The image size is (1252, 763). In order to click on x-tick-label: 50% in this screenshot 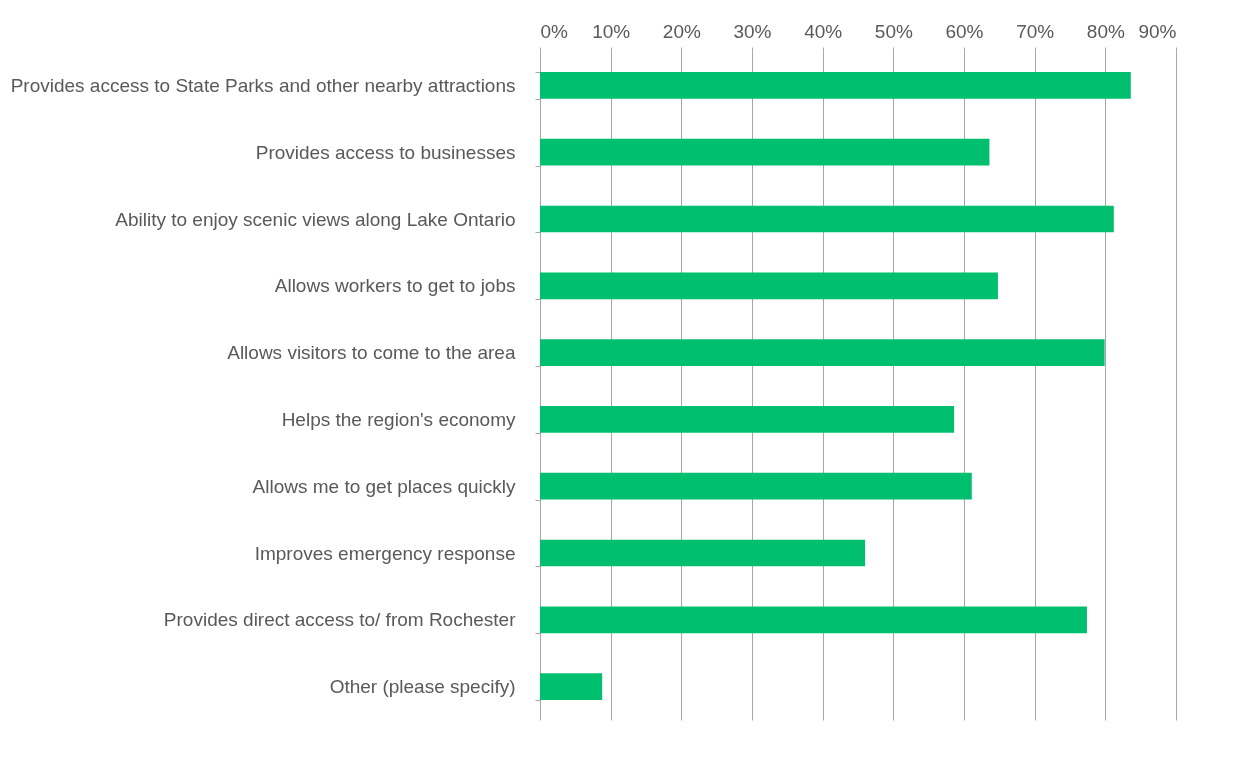, I will do `click(893, 31)`.